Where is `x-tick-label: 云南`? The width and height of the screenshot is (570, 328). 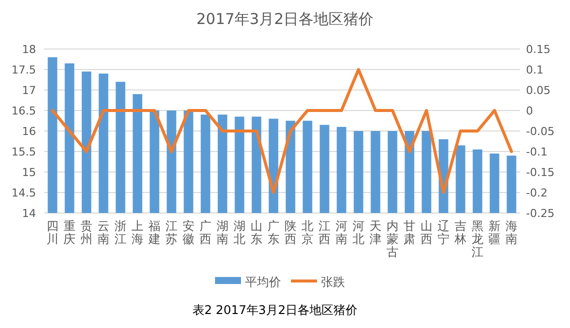
x-tick-label: 云南 is located at coordinates (104, 232).